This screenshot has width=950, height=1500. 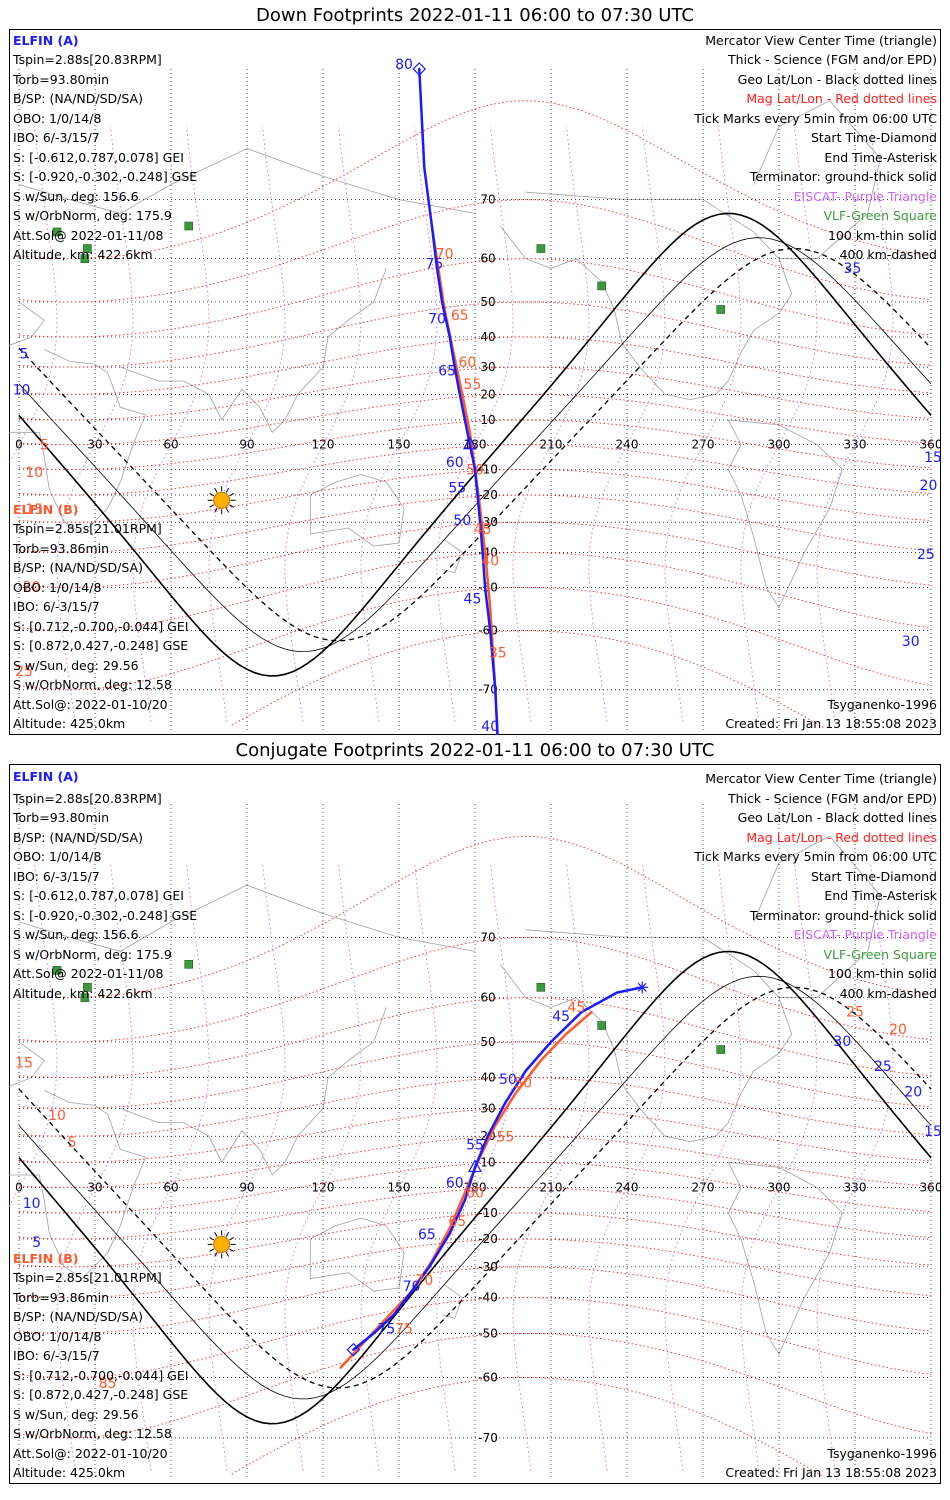 What do you see at coordinates (445, 255) in the screenshot?
I see `elfin-b-tick-label: 70` at bounding box center [445, 255].